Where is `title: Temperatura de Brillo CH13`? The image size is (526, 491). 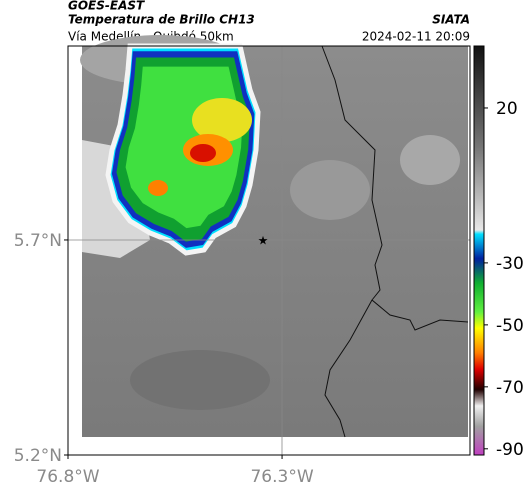
title: Temperatura de Brillo CH13 is located at coordinates (161, 20).